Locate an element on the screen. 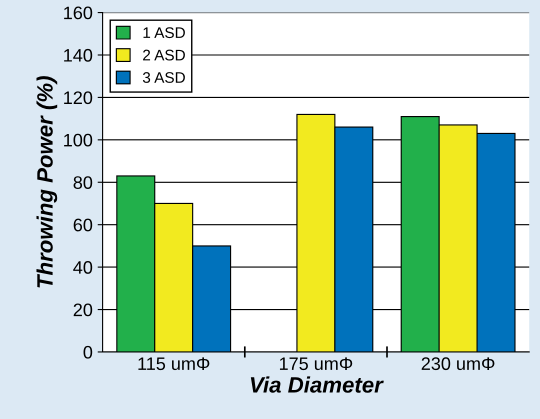 The width and height of the screenshot is (540, 419). y-tick-label: 140 is located at coordinates (78, 55).